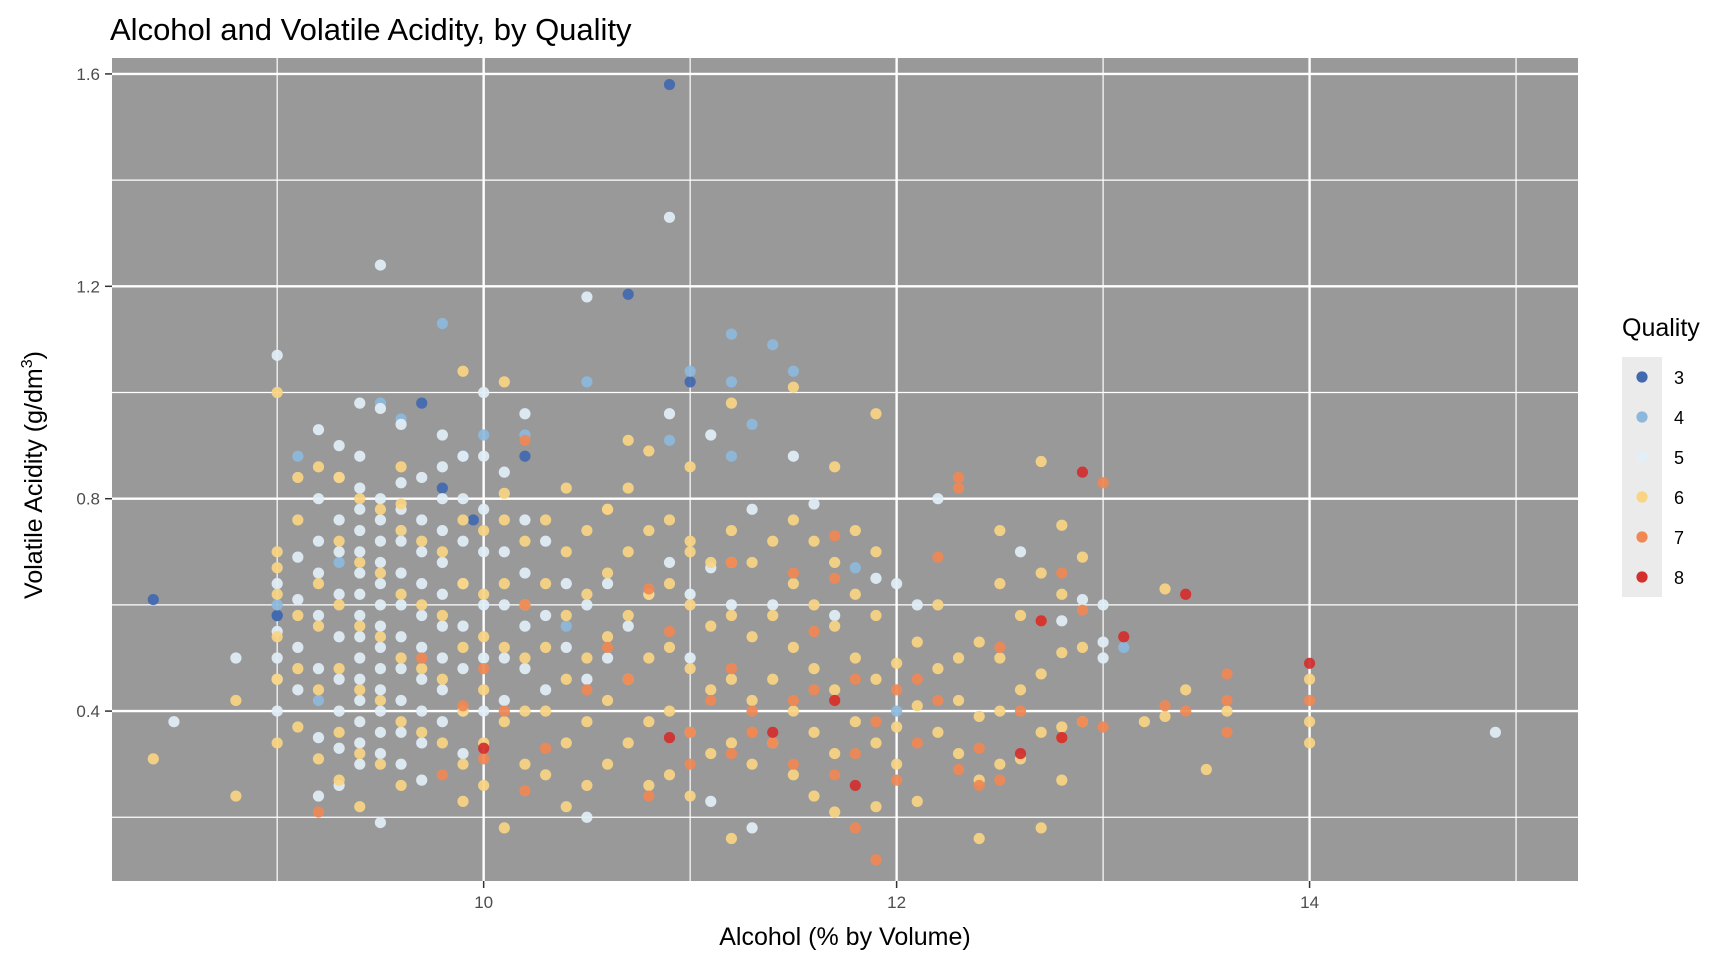 This screenshot has width=1728, height=960. What do you see at coordinates (1653, 477) in the screenshot?
I see `legend-keys: 3 4 5 6 7 8` at bounding box center [1653, 477].